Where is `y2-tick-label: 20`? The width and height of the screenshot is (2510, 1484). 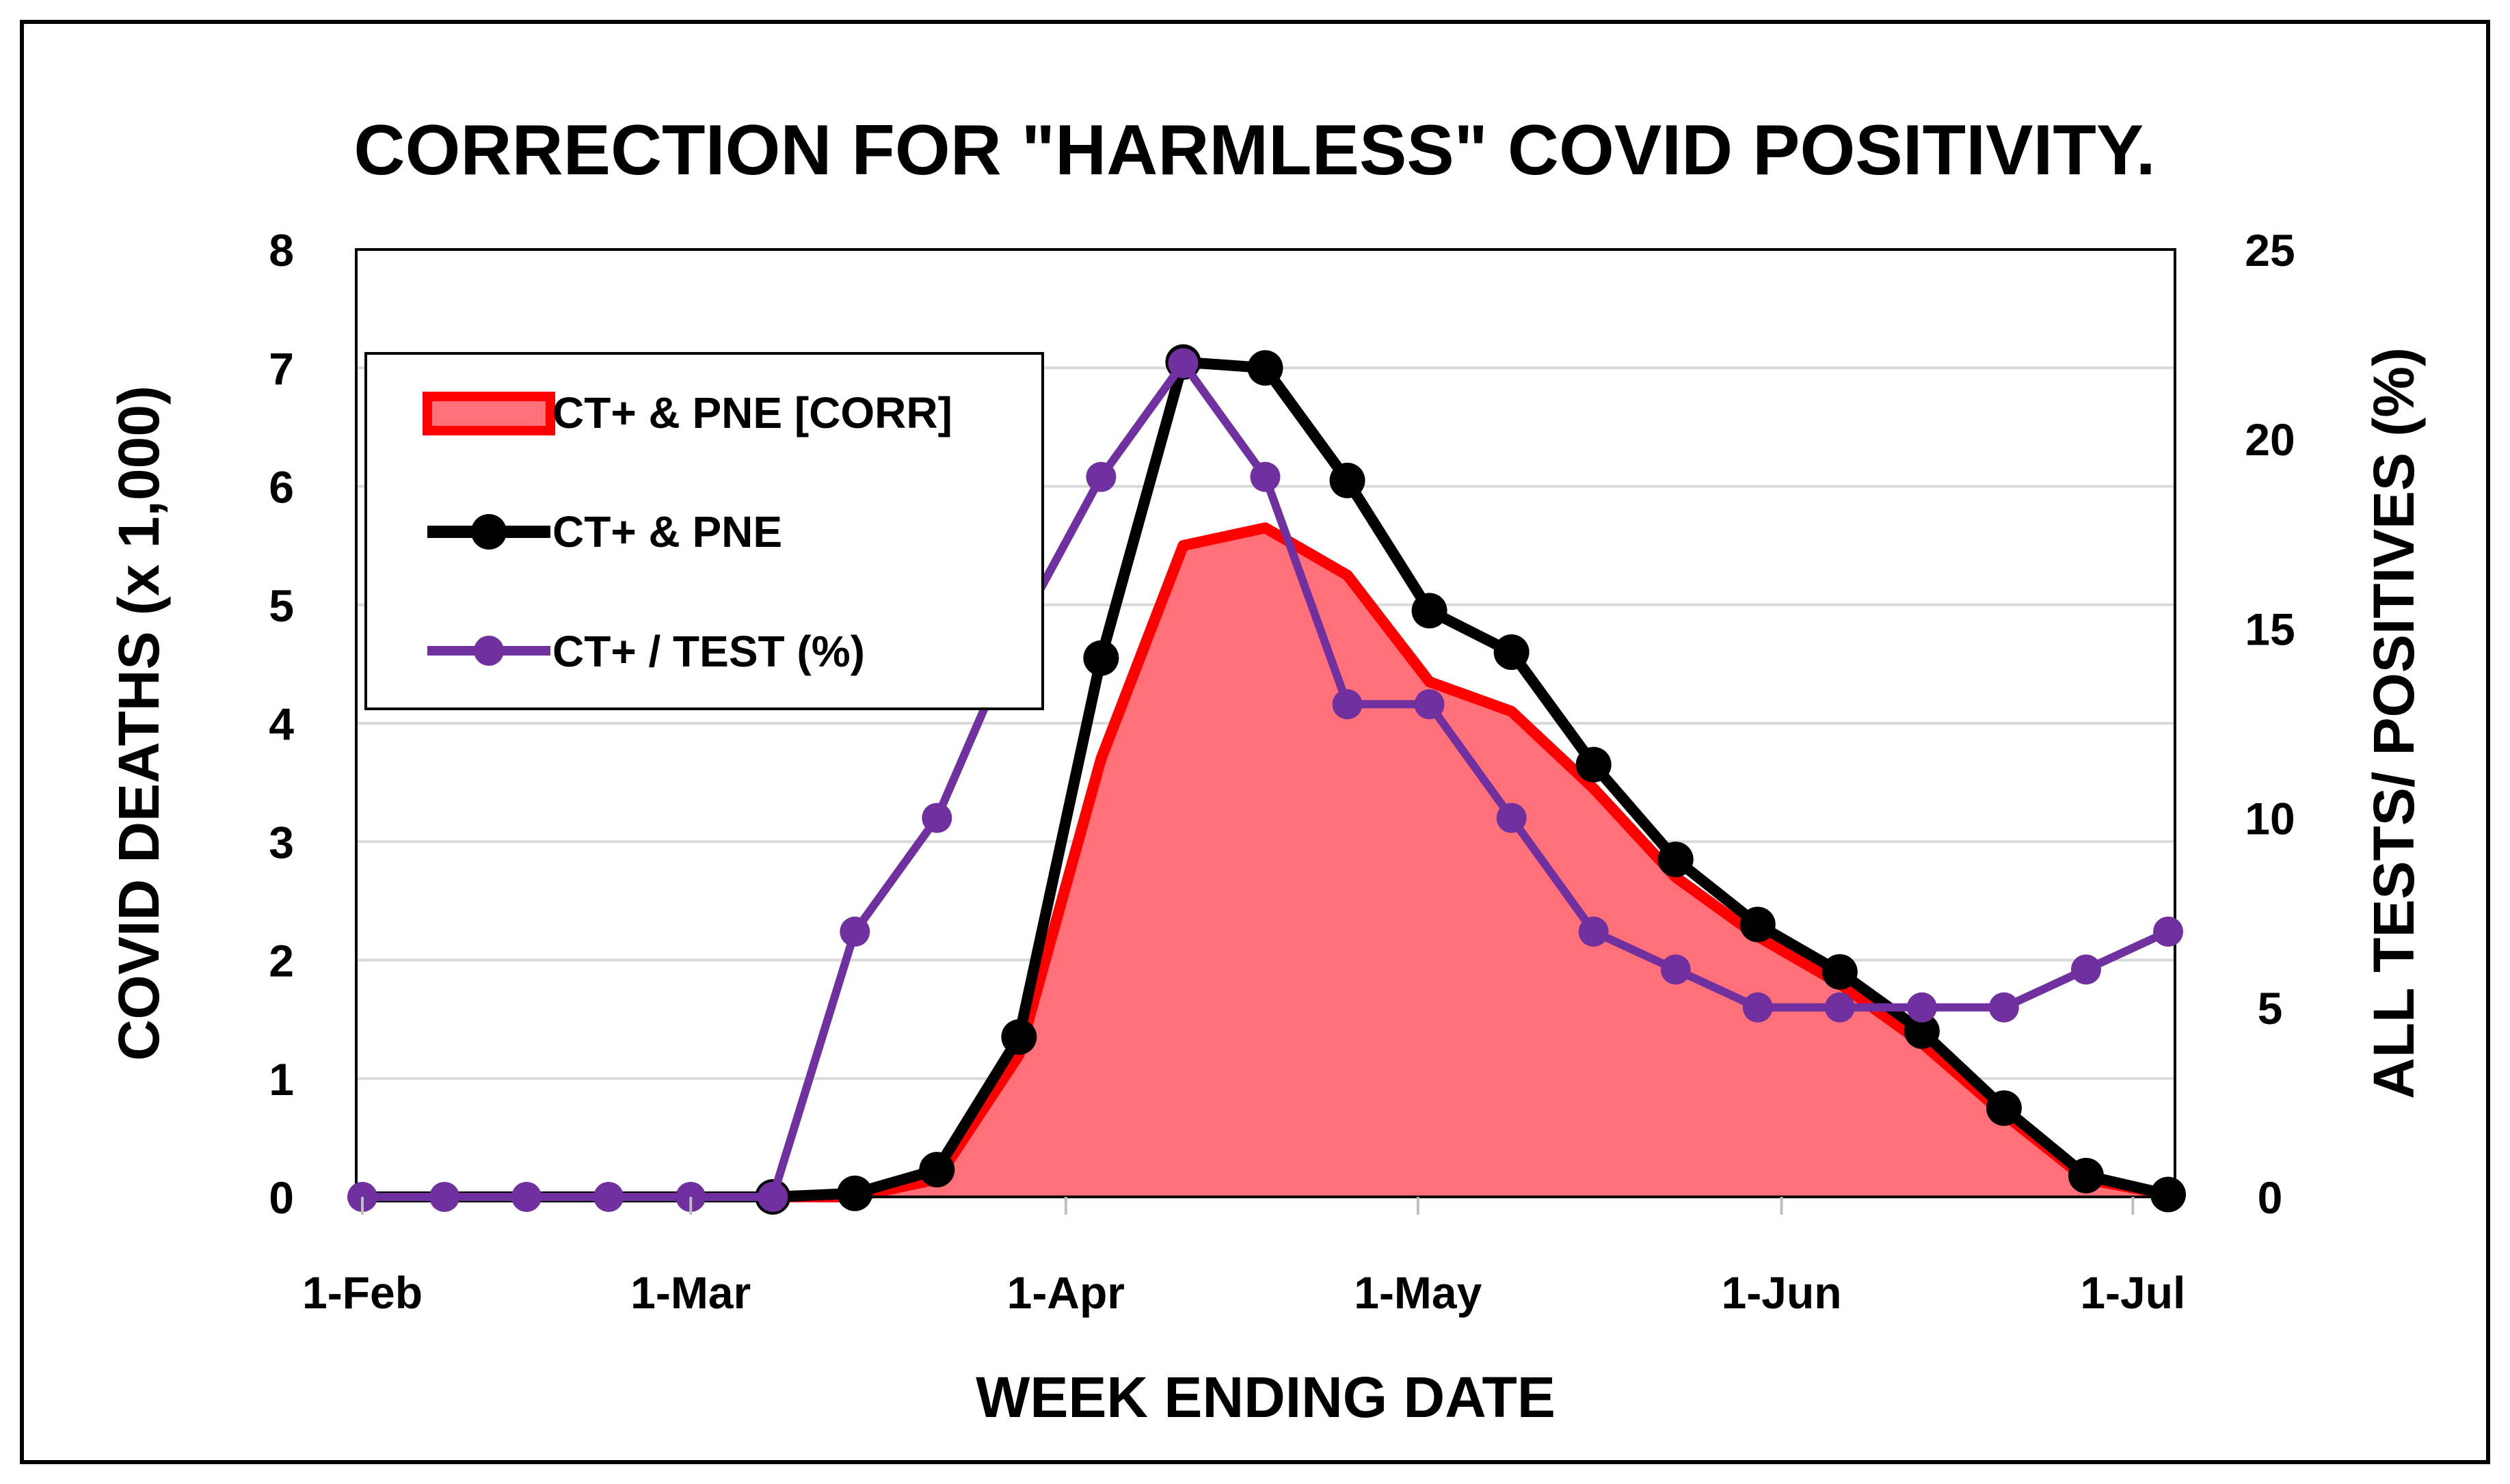
y2-tick-label: 20 is located at coordinates (2270, 440).